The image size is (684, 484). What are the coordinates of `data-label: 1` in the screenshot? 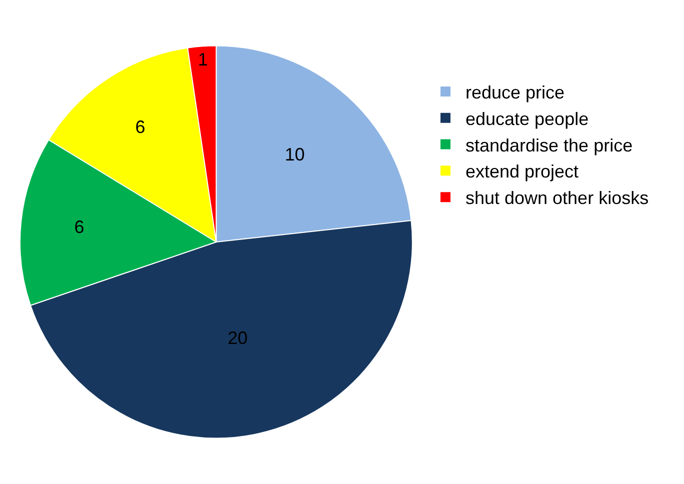 It's located at (203, 60).